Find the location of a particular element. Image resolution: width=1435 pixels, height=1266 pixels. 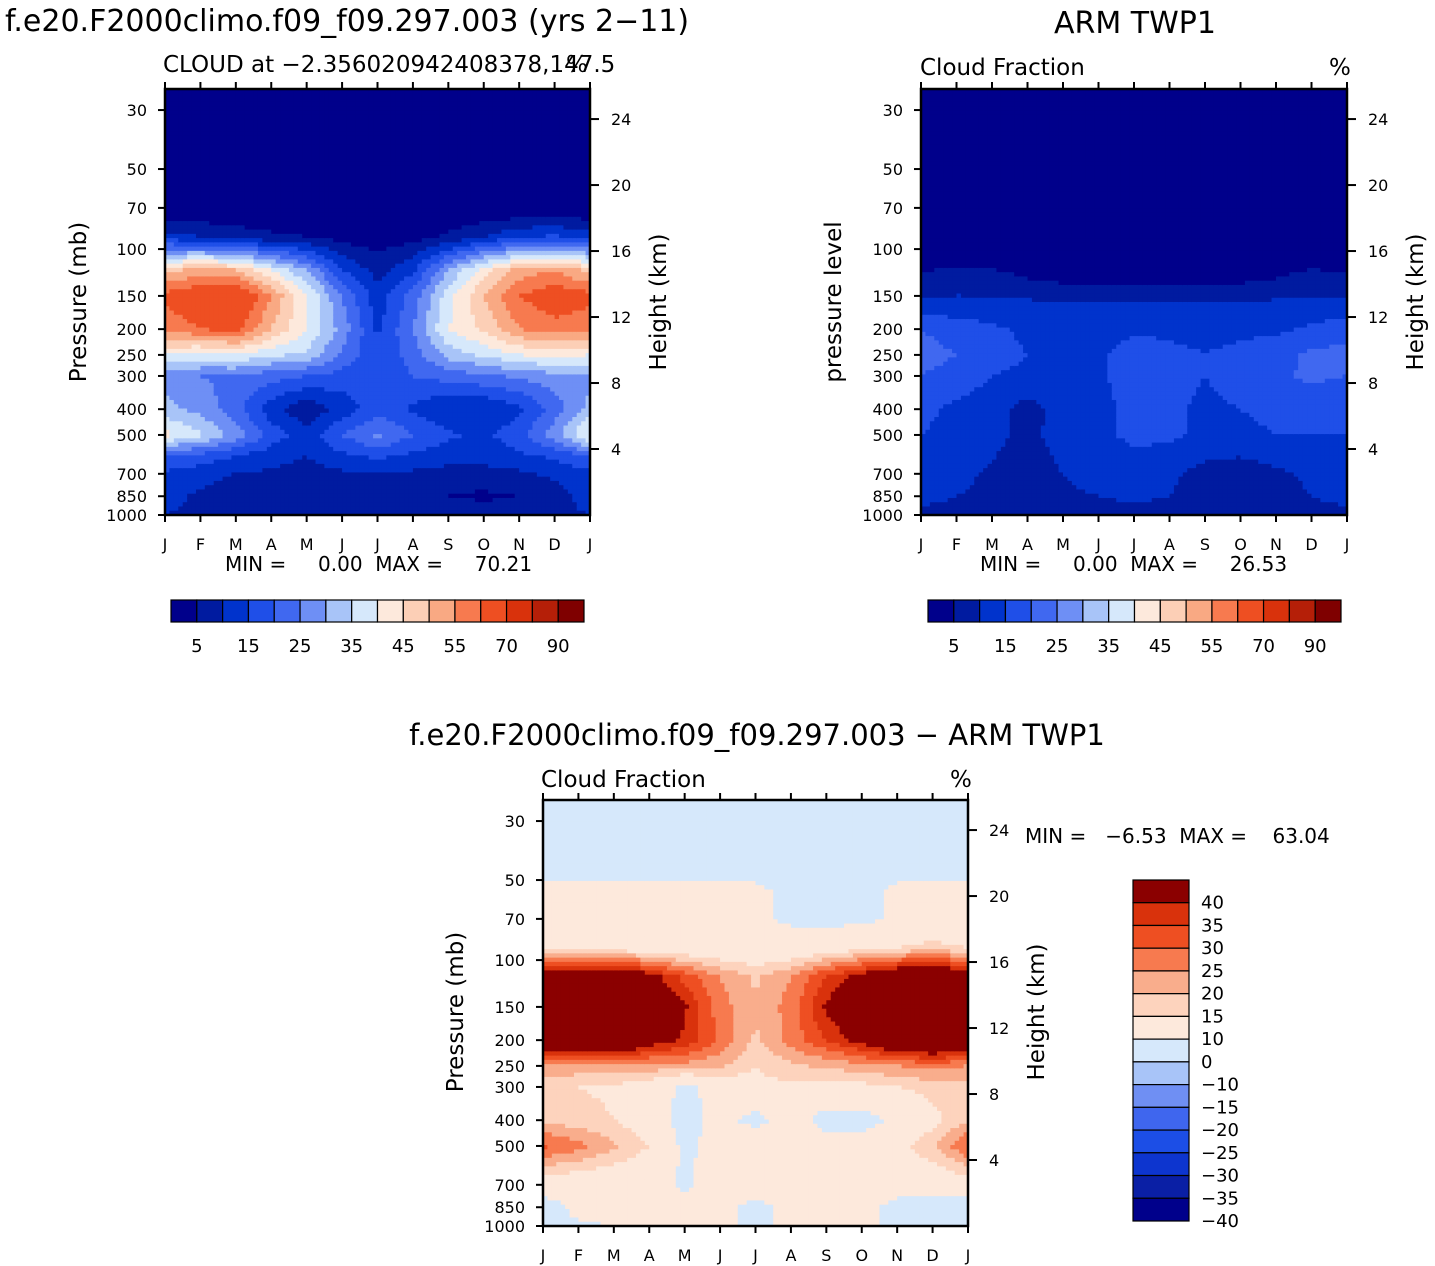

colorbar-label: −20 is located at coordinates (1220, 1130).